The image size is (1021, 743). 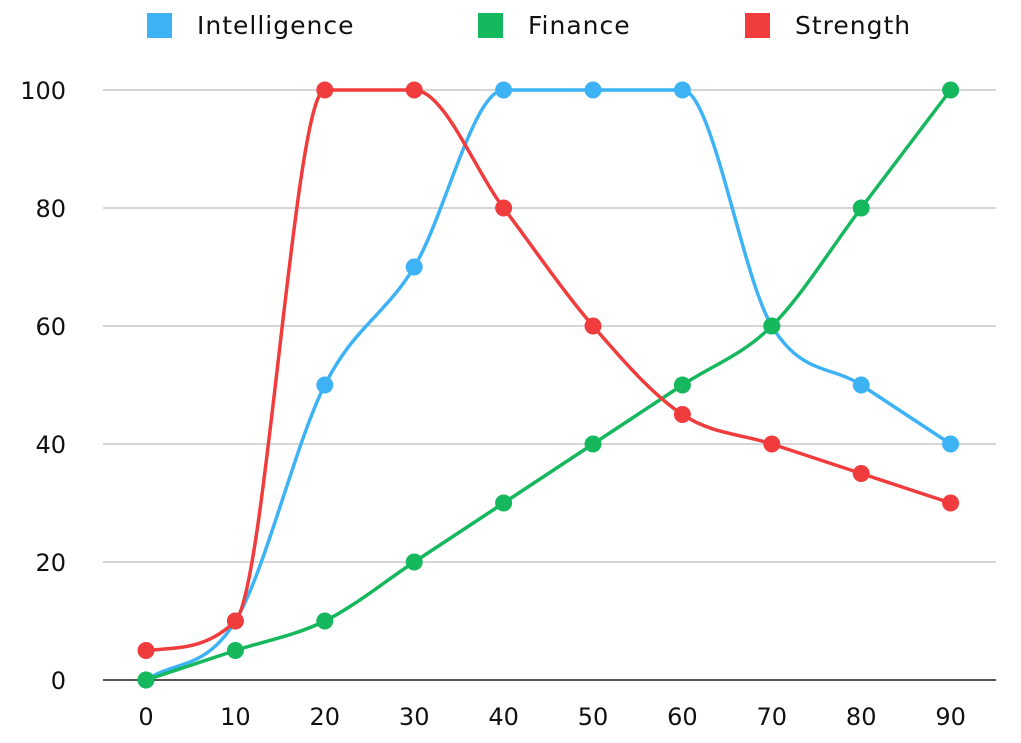 I want to click on legend-item-intelligence: Intelligence, so click(x=250, y=25).